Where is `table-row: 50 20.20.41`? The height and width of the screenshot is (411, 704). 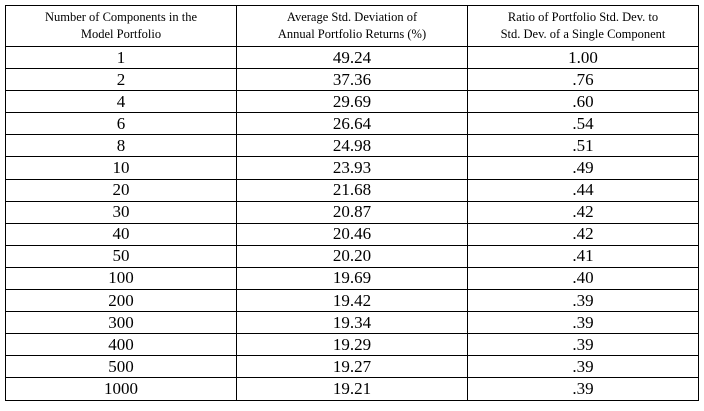 table-row: 50 20.20.41 is located at coordinates (352, 256).